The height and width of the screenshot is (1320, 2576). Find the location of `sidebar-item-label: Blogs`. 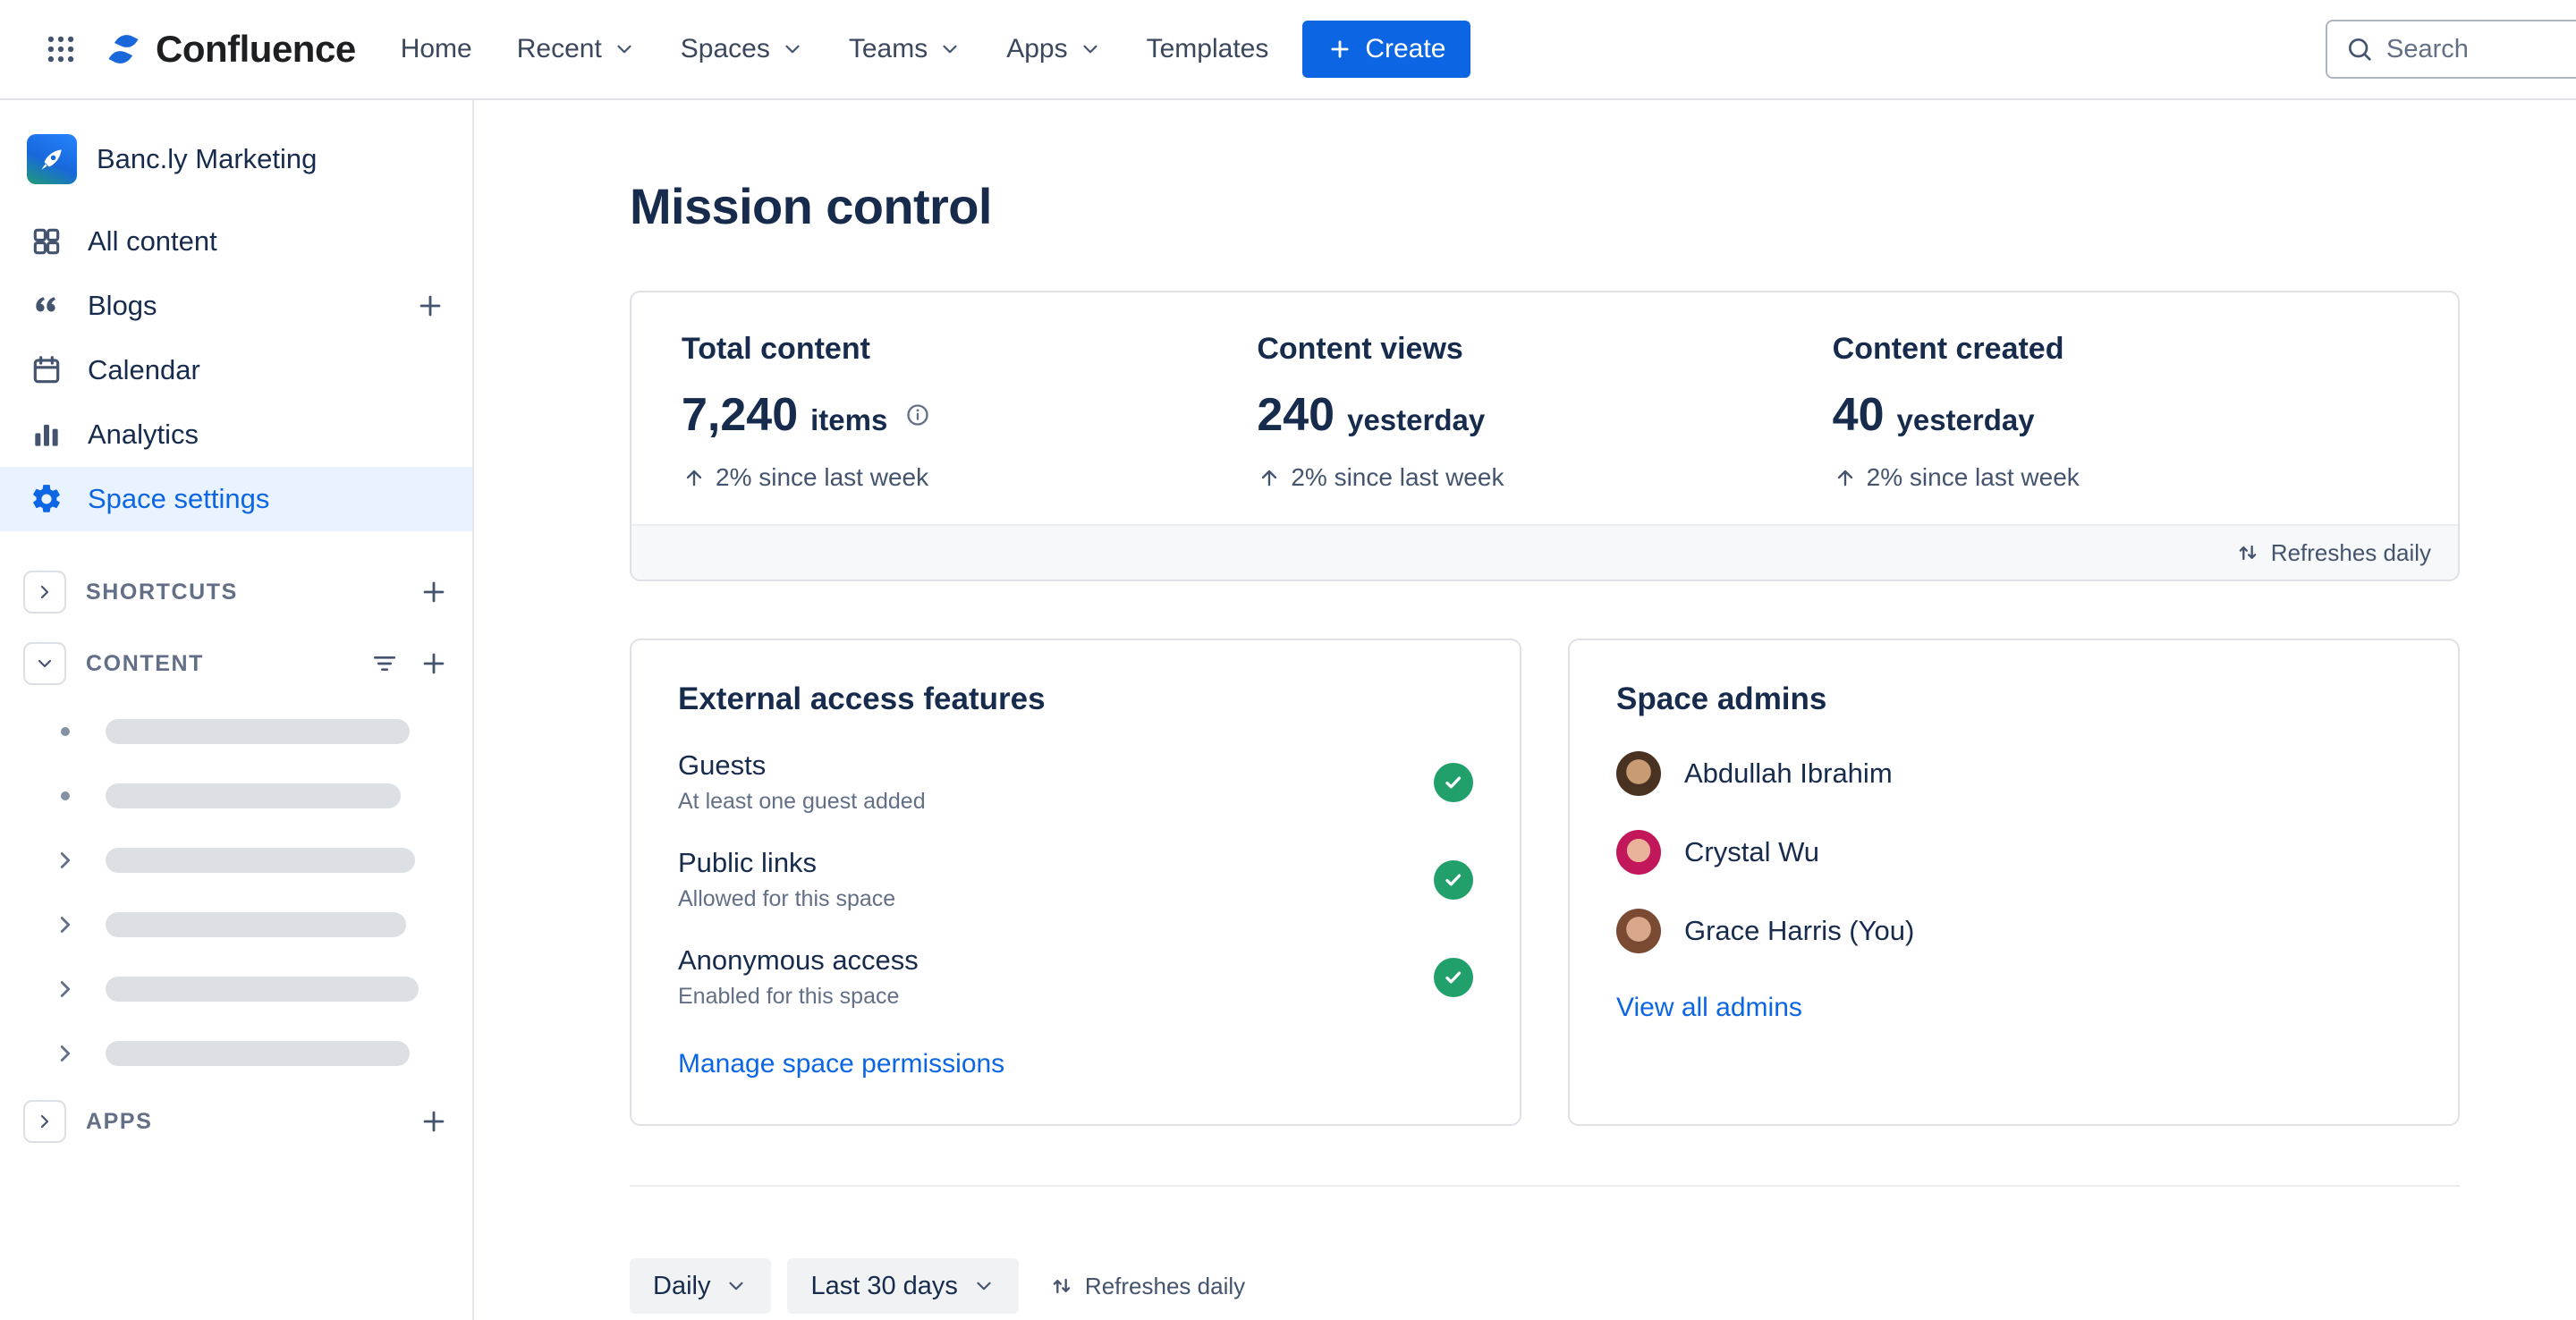

sidebar-item-label: Blogs is located at coordinates (122, 305).